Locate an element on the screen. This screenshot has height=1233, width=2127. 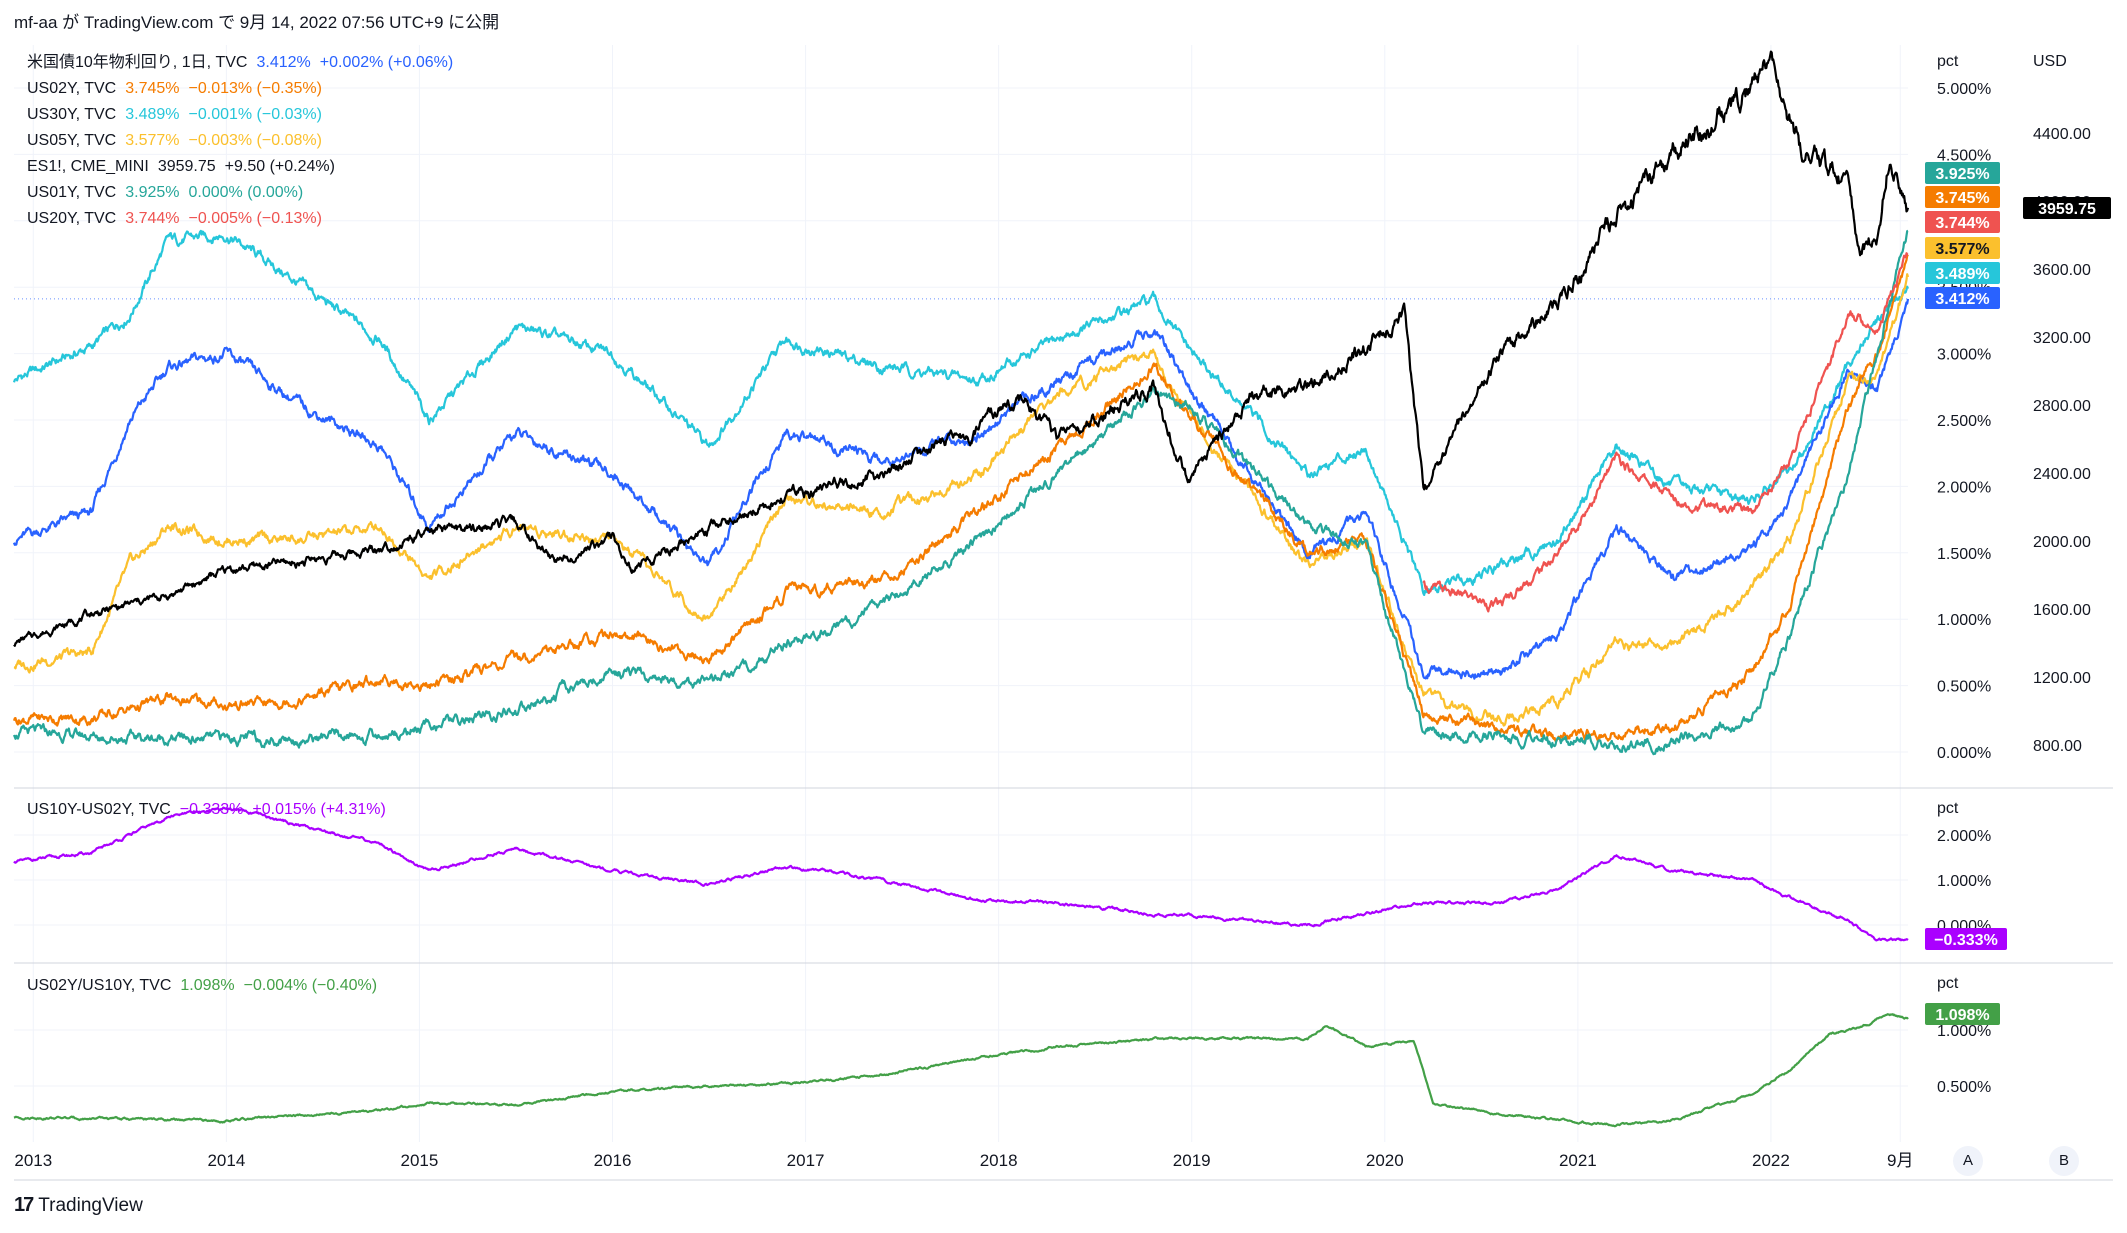
x-tick-label: 2019 is located at coordinates (1192, 1160).